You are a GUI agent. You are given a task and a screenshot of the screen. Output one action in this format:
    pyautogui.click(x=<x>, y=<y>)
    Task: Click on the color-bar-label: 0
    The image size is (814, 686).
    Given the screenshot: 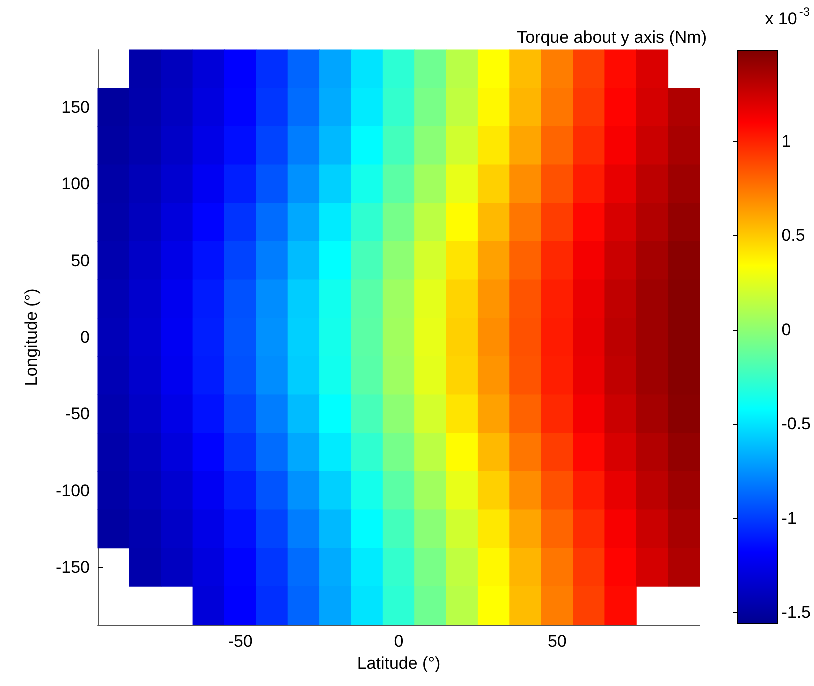 What is the action you would take?
    pyautogui.click(x=787, y=330)
    